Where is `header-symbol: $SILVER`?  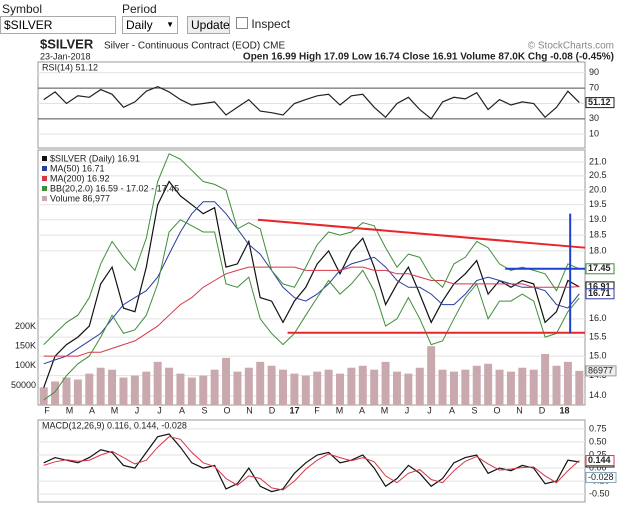
header-symbol: $SILVER is located at coordinates (67, 43).